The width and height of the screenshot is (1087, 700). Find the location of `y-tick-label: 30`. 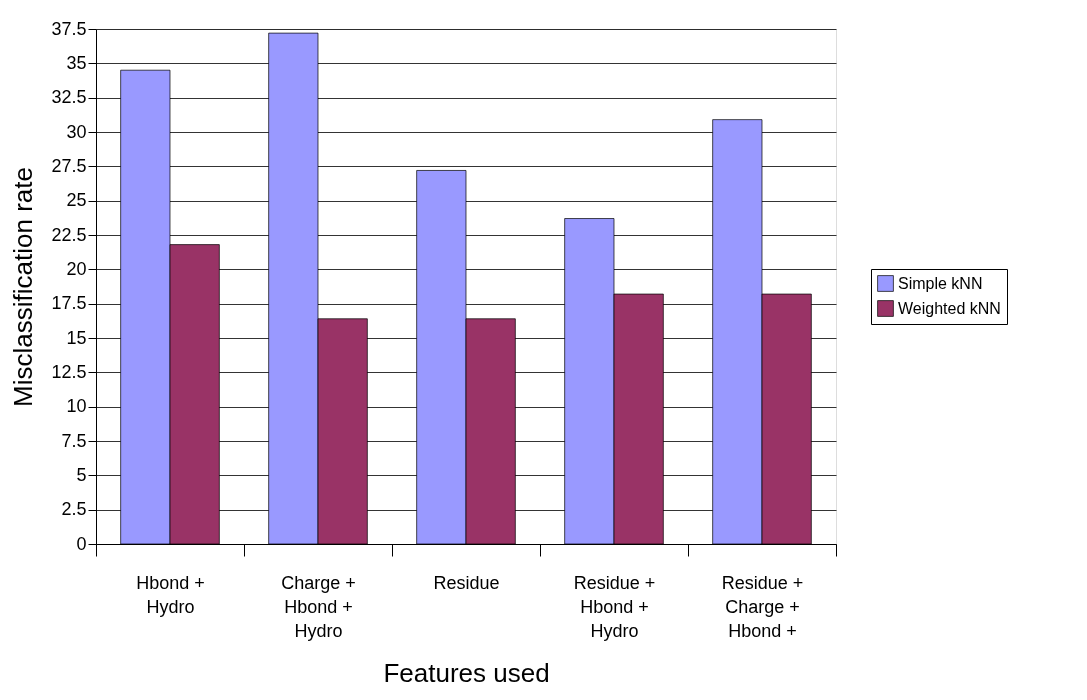

y-tick-label: 30 is located at coordinates (76, 131).